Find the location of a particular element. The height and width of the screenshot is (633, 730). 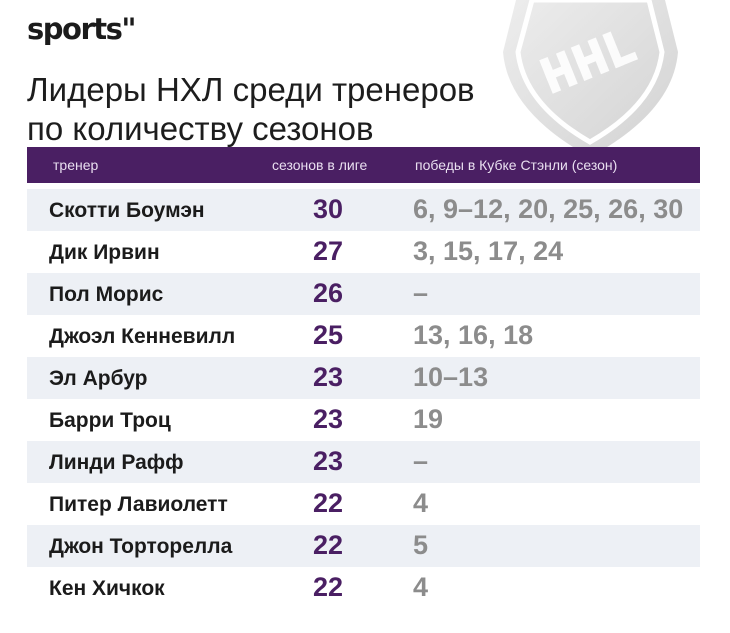

coach-name: Скотти Боумэн is located at coordinates (127, 210).